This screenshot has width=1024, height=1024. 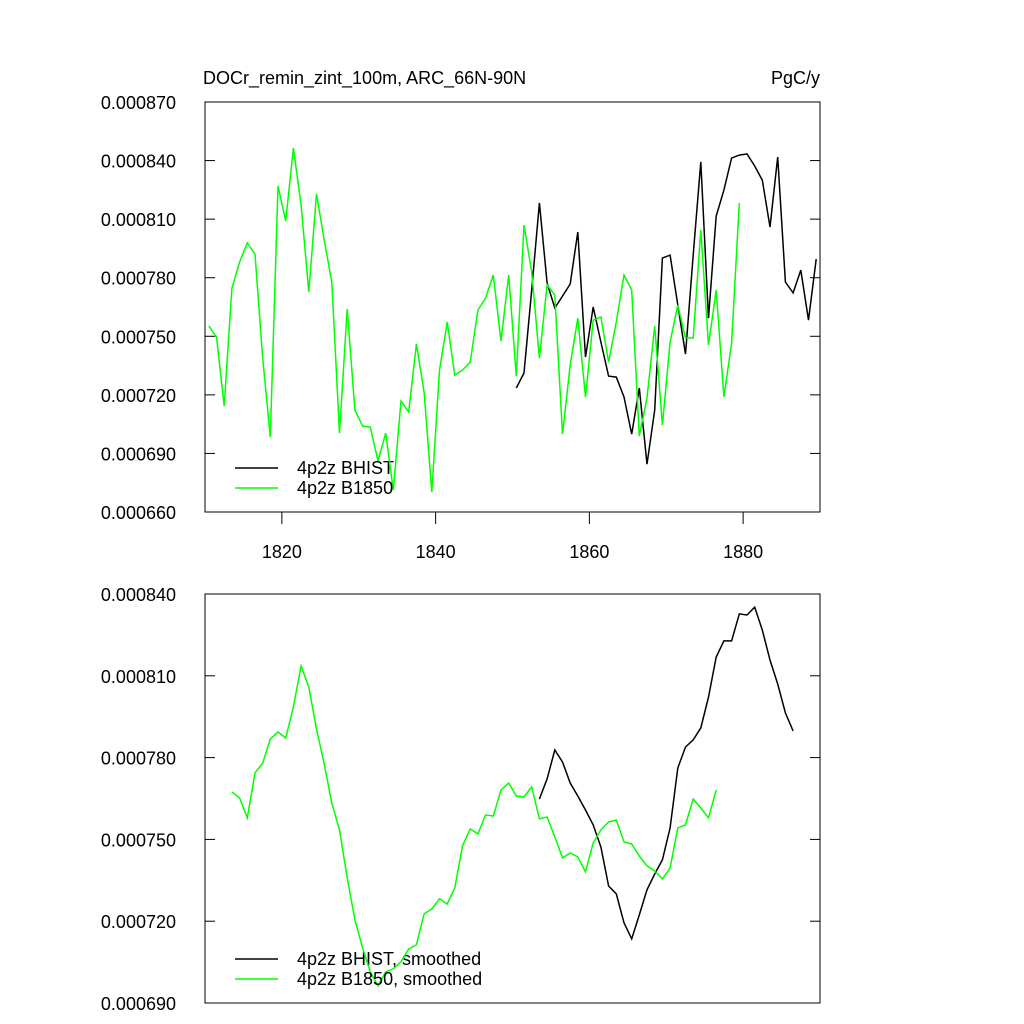 I want to click on legend-label: 4p2z BHIST, so click(x=345, y=468).